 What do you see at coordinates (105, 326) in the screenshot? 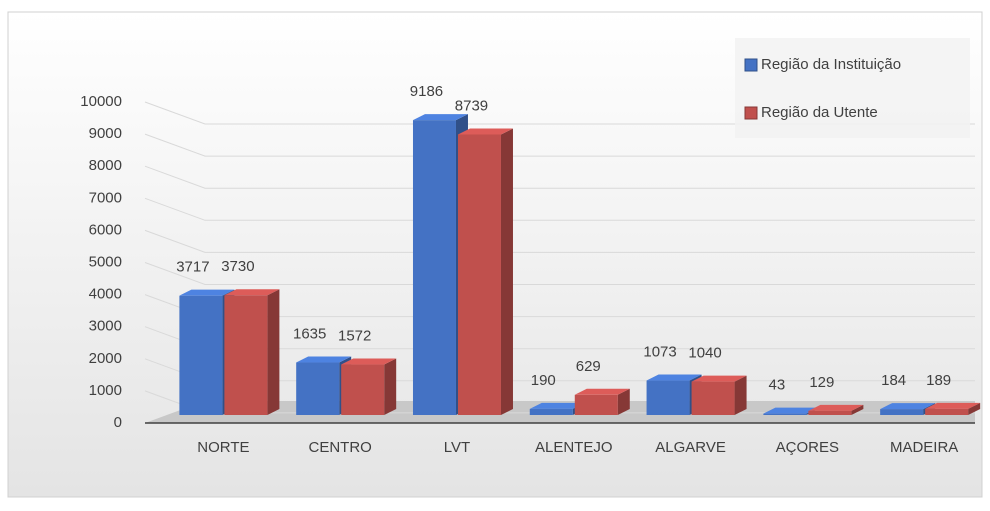
I see `y-tick-label: 3000` at bounding box center [105, 326].